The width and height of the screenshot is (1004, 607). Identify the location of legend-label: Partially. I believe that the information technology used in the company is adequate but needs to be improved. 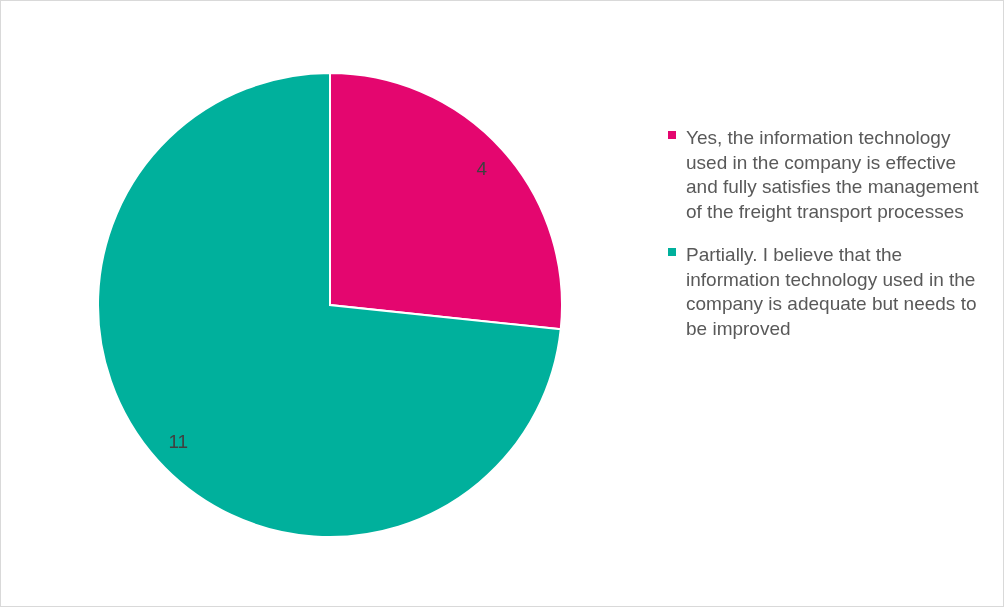
(831, 290).